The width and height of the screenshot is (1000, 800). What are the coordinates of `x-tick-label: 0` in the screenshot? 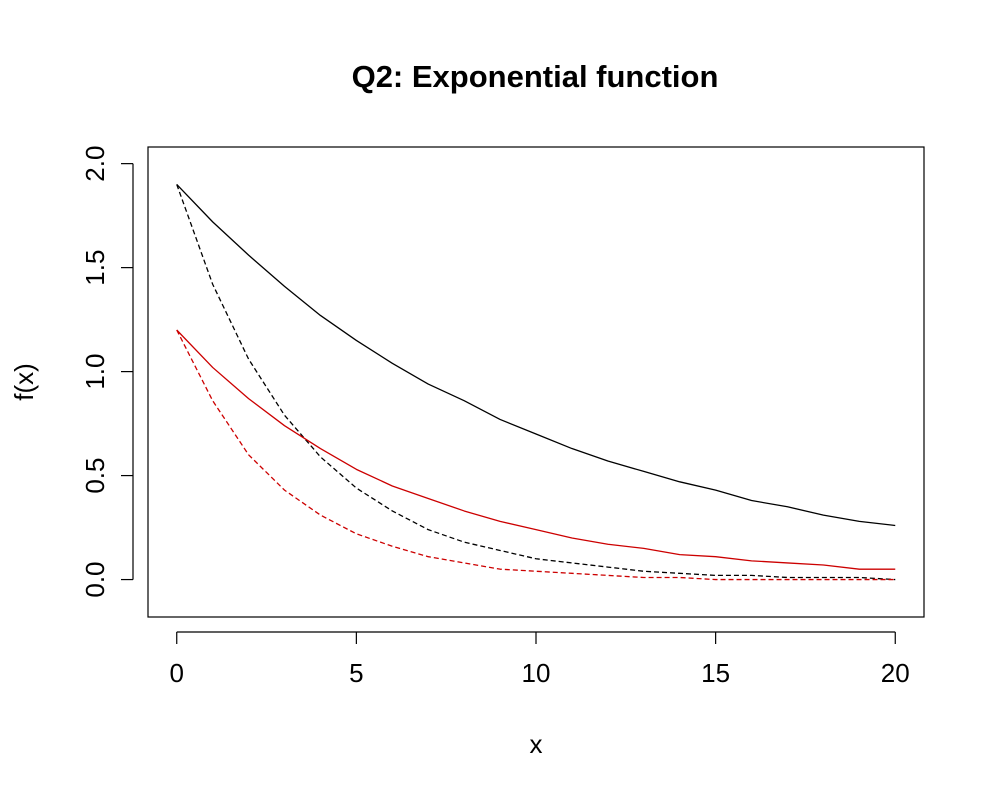 It's located at (177, 673).